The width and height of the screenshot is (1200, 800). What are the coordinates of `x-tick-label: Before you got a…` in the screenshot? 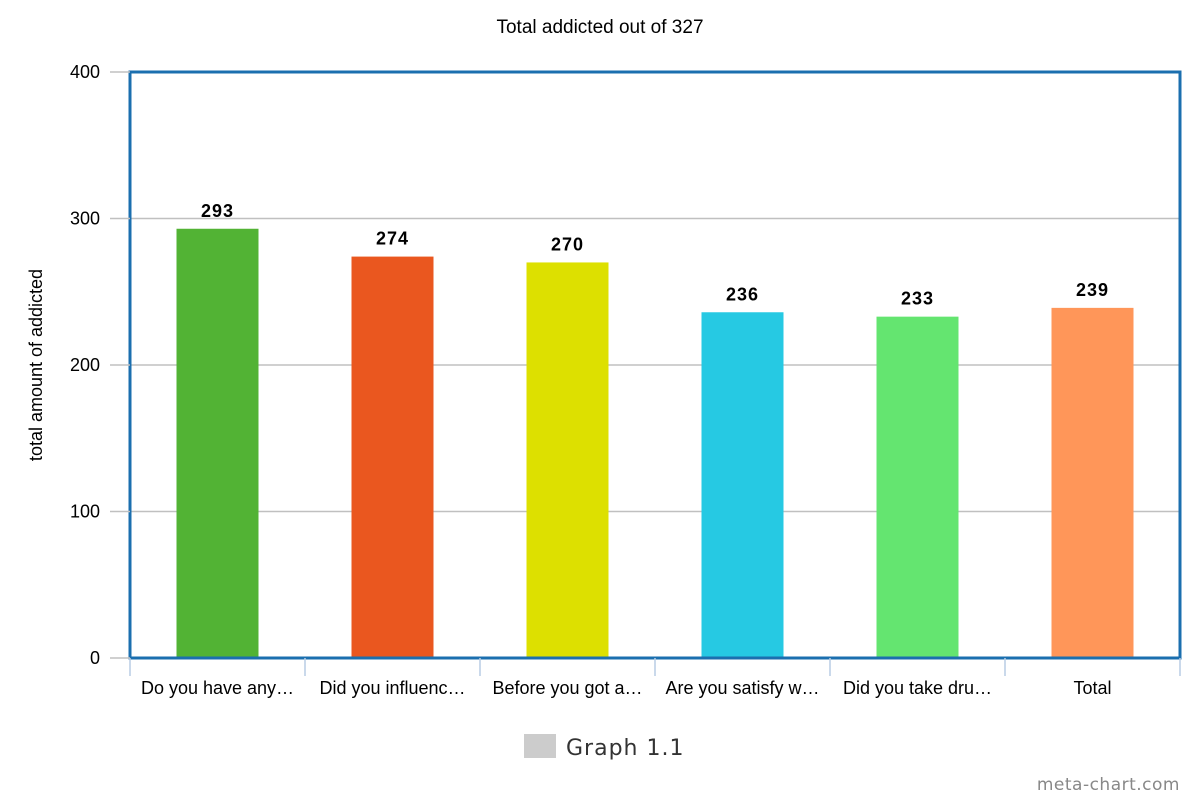 It's located at (567, 688).